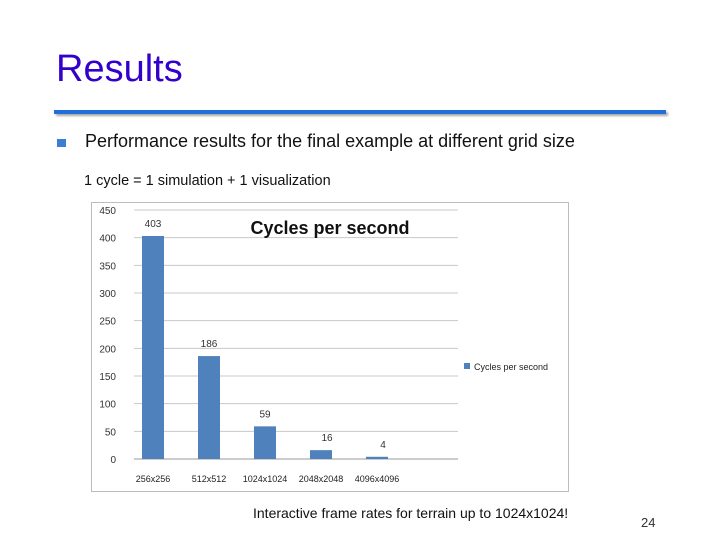 This screenshot has width=720, height=540. What do you see at coordinates (209, 407) in the screenshot?
I see `bar-512x512` at bounding box center [209, 407].